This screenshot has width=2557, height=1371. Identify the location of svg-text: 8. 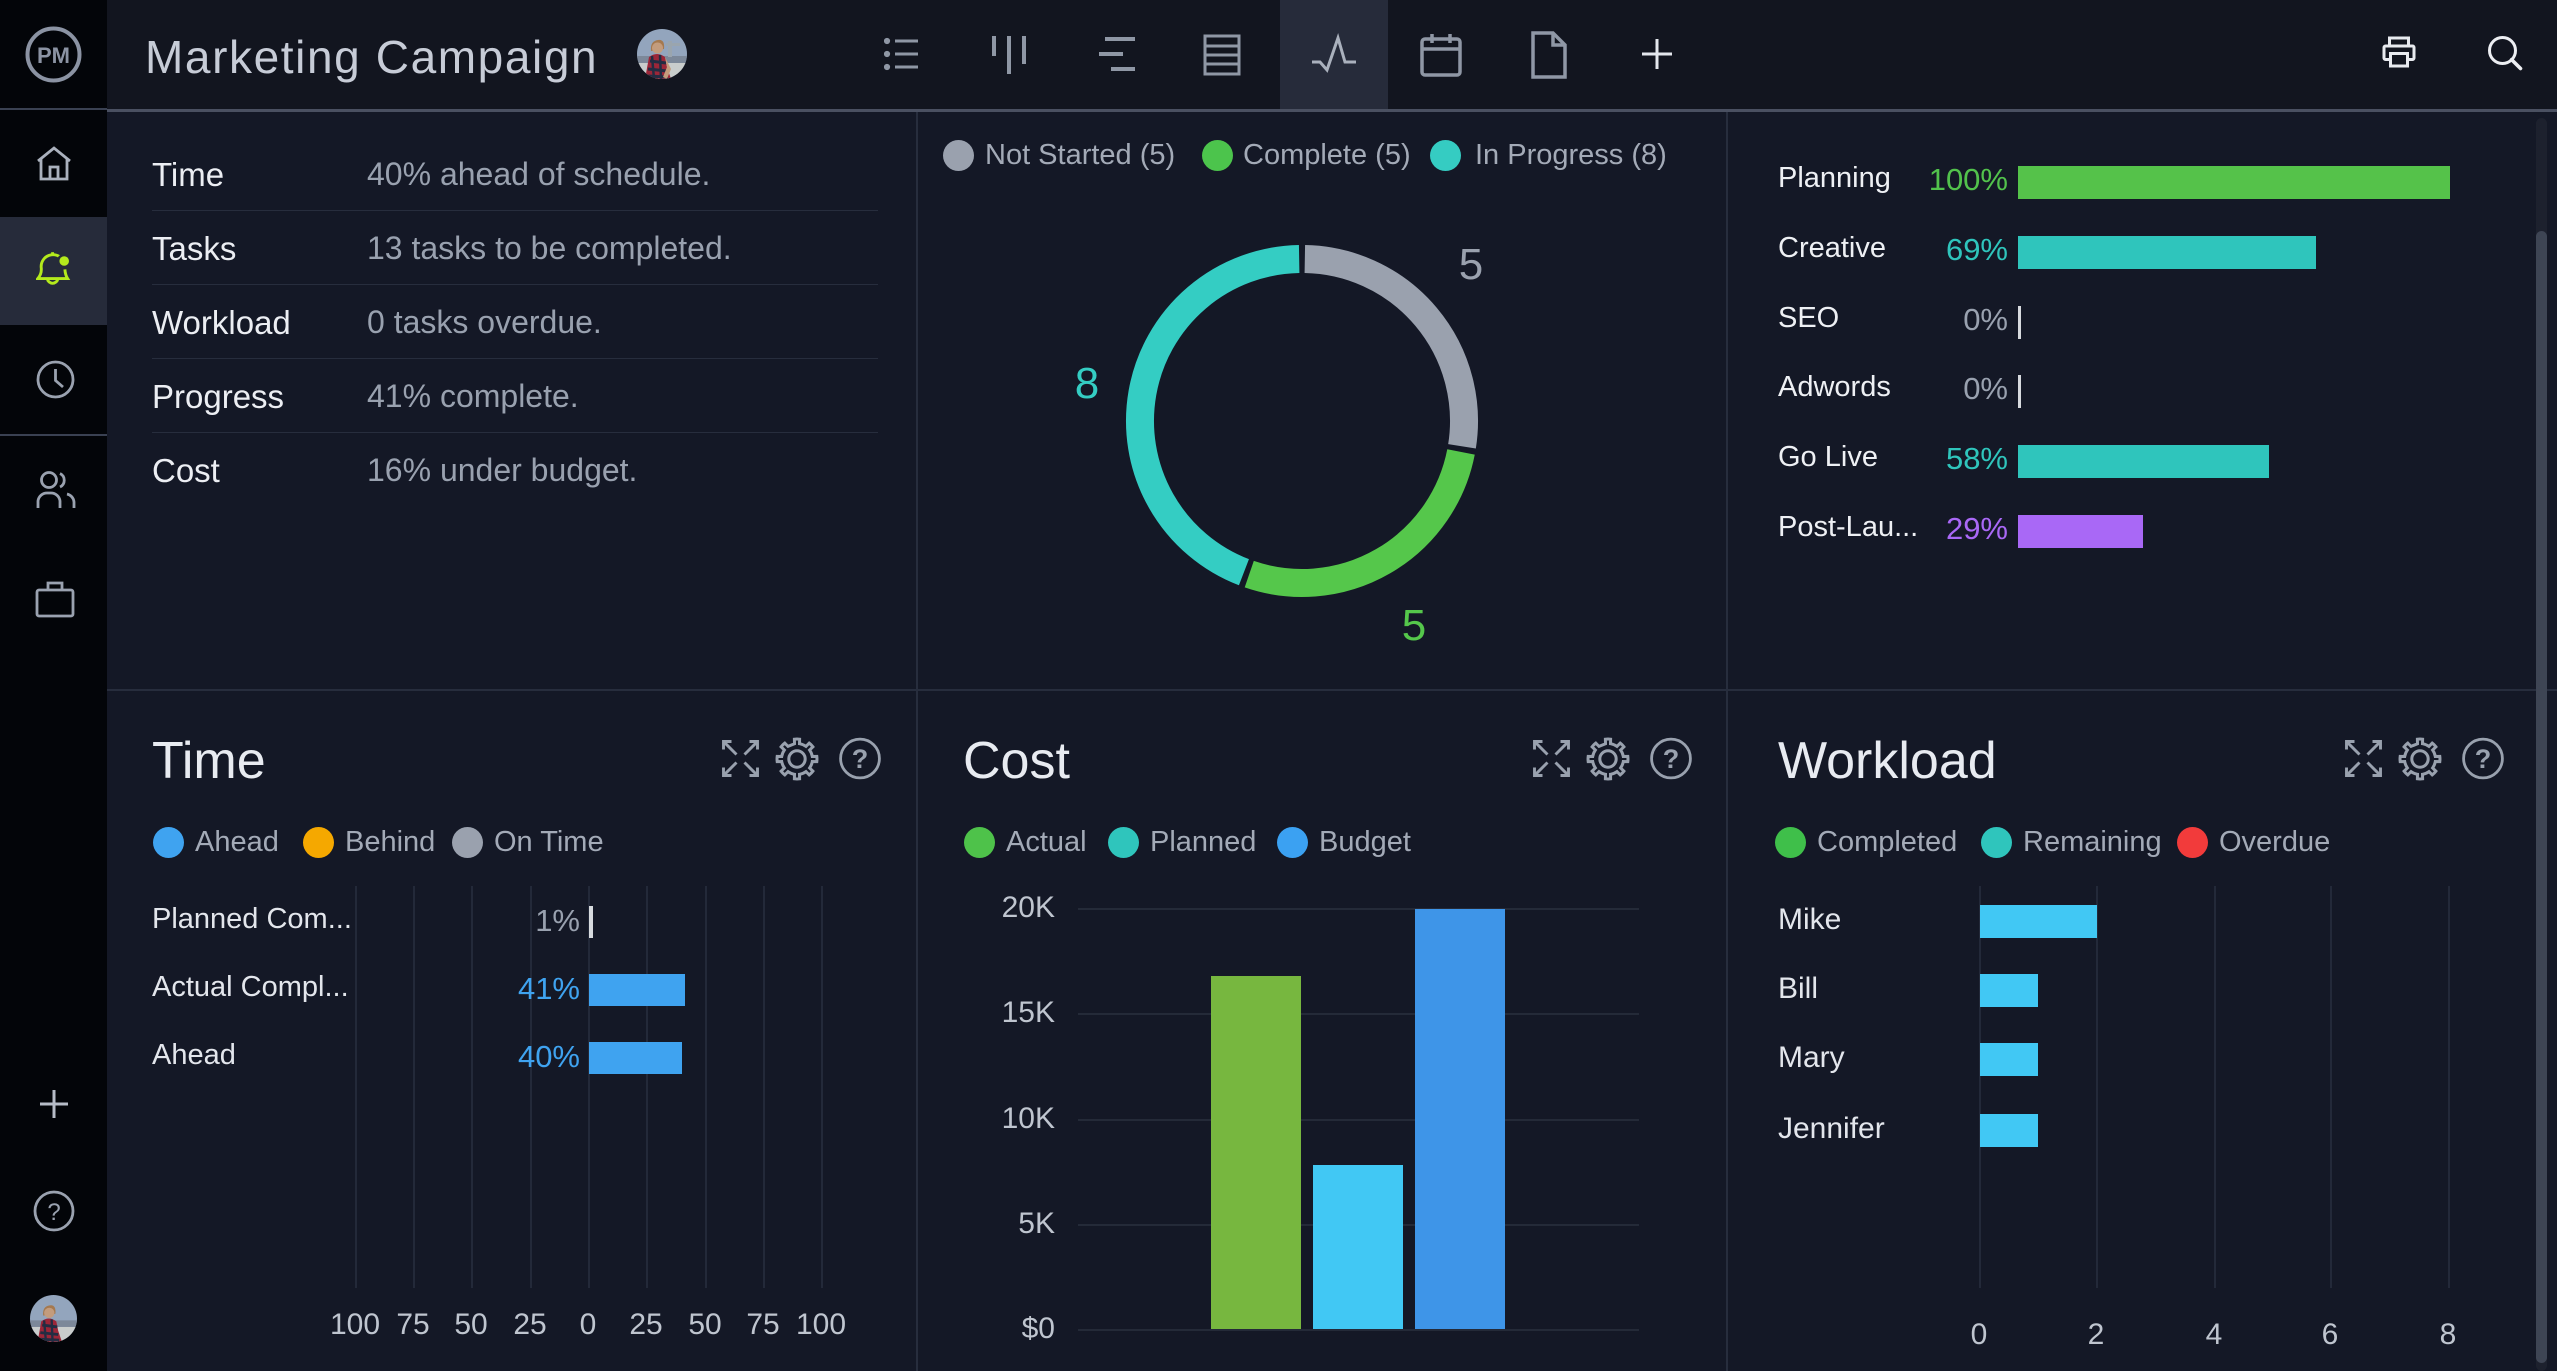
(1087, 383).